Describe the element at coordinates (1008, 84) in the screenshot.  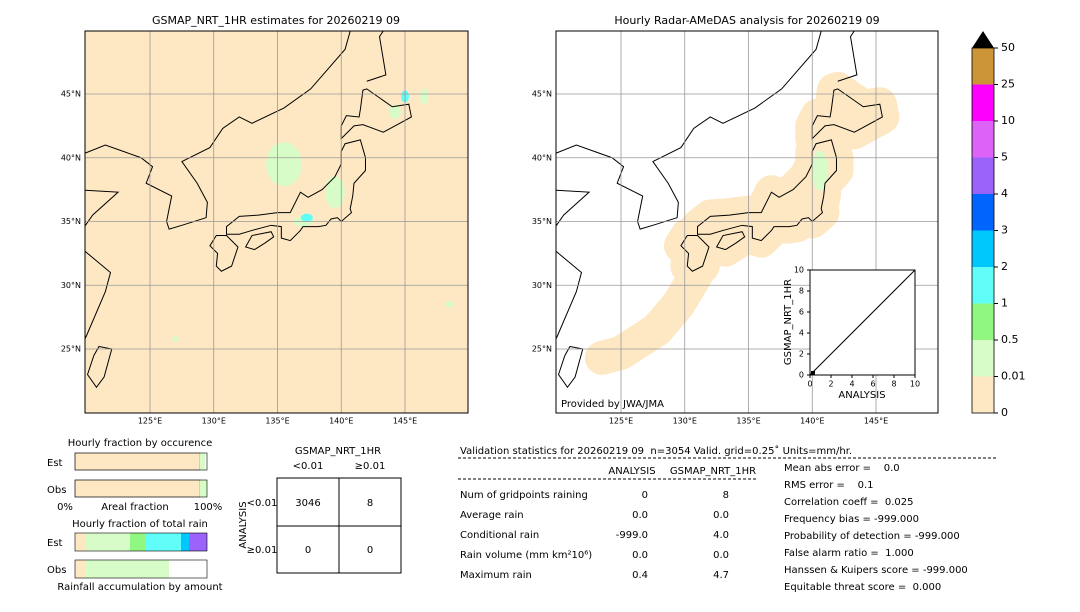
I see `colorbar-label: 25` at that location.